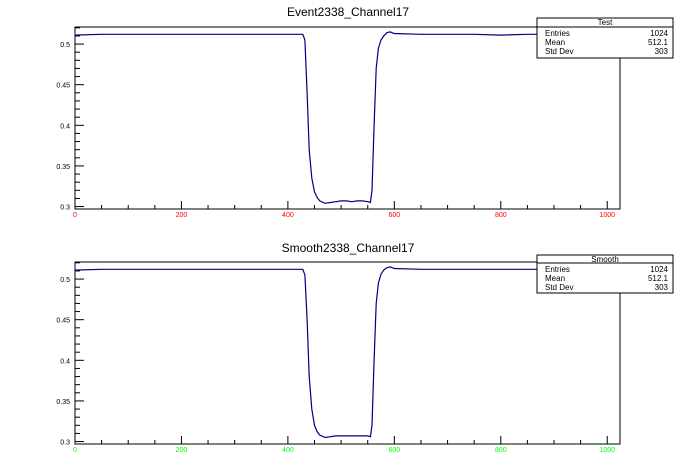 The width and height of the screenshot is (696, 472). What do you see at coordinates (605, 22) in the screenshot?
I see `stats-box-title: Test` at bounding box center [605, 22].